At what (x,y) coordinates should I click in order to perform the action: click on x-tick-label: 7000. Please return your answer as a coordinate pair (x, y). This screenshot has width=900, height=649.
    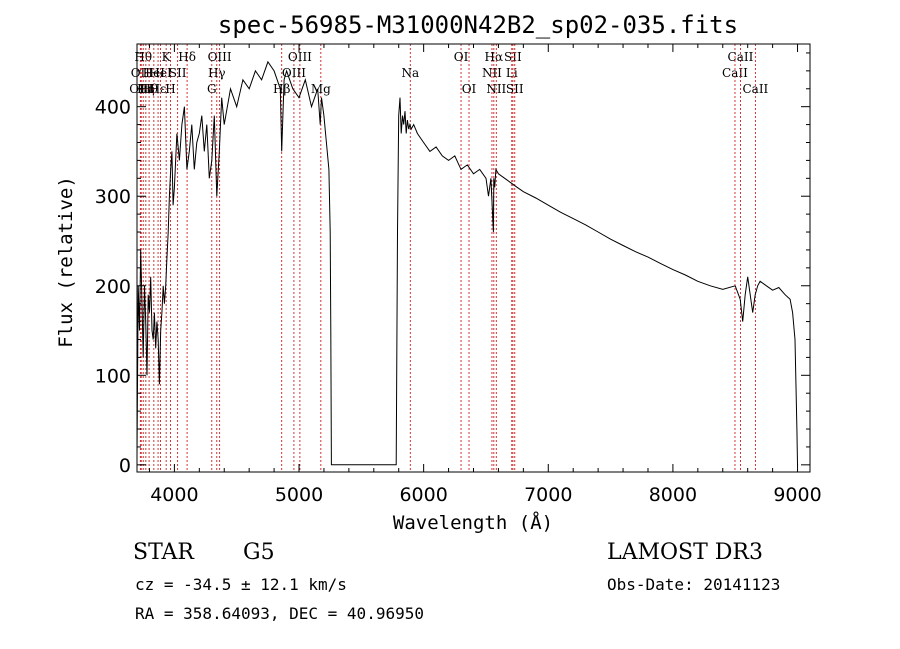
    Looking at the image, I should click on (548, 495).